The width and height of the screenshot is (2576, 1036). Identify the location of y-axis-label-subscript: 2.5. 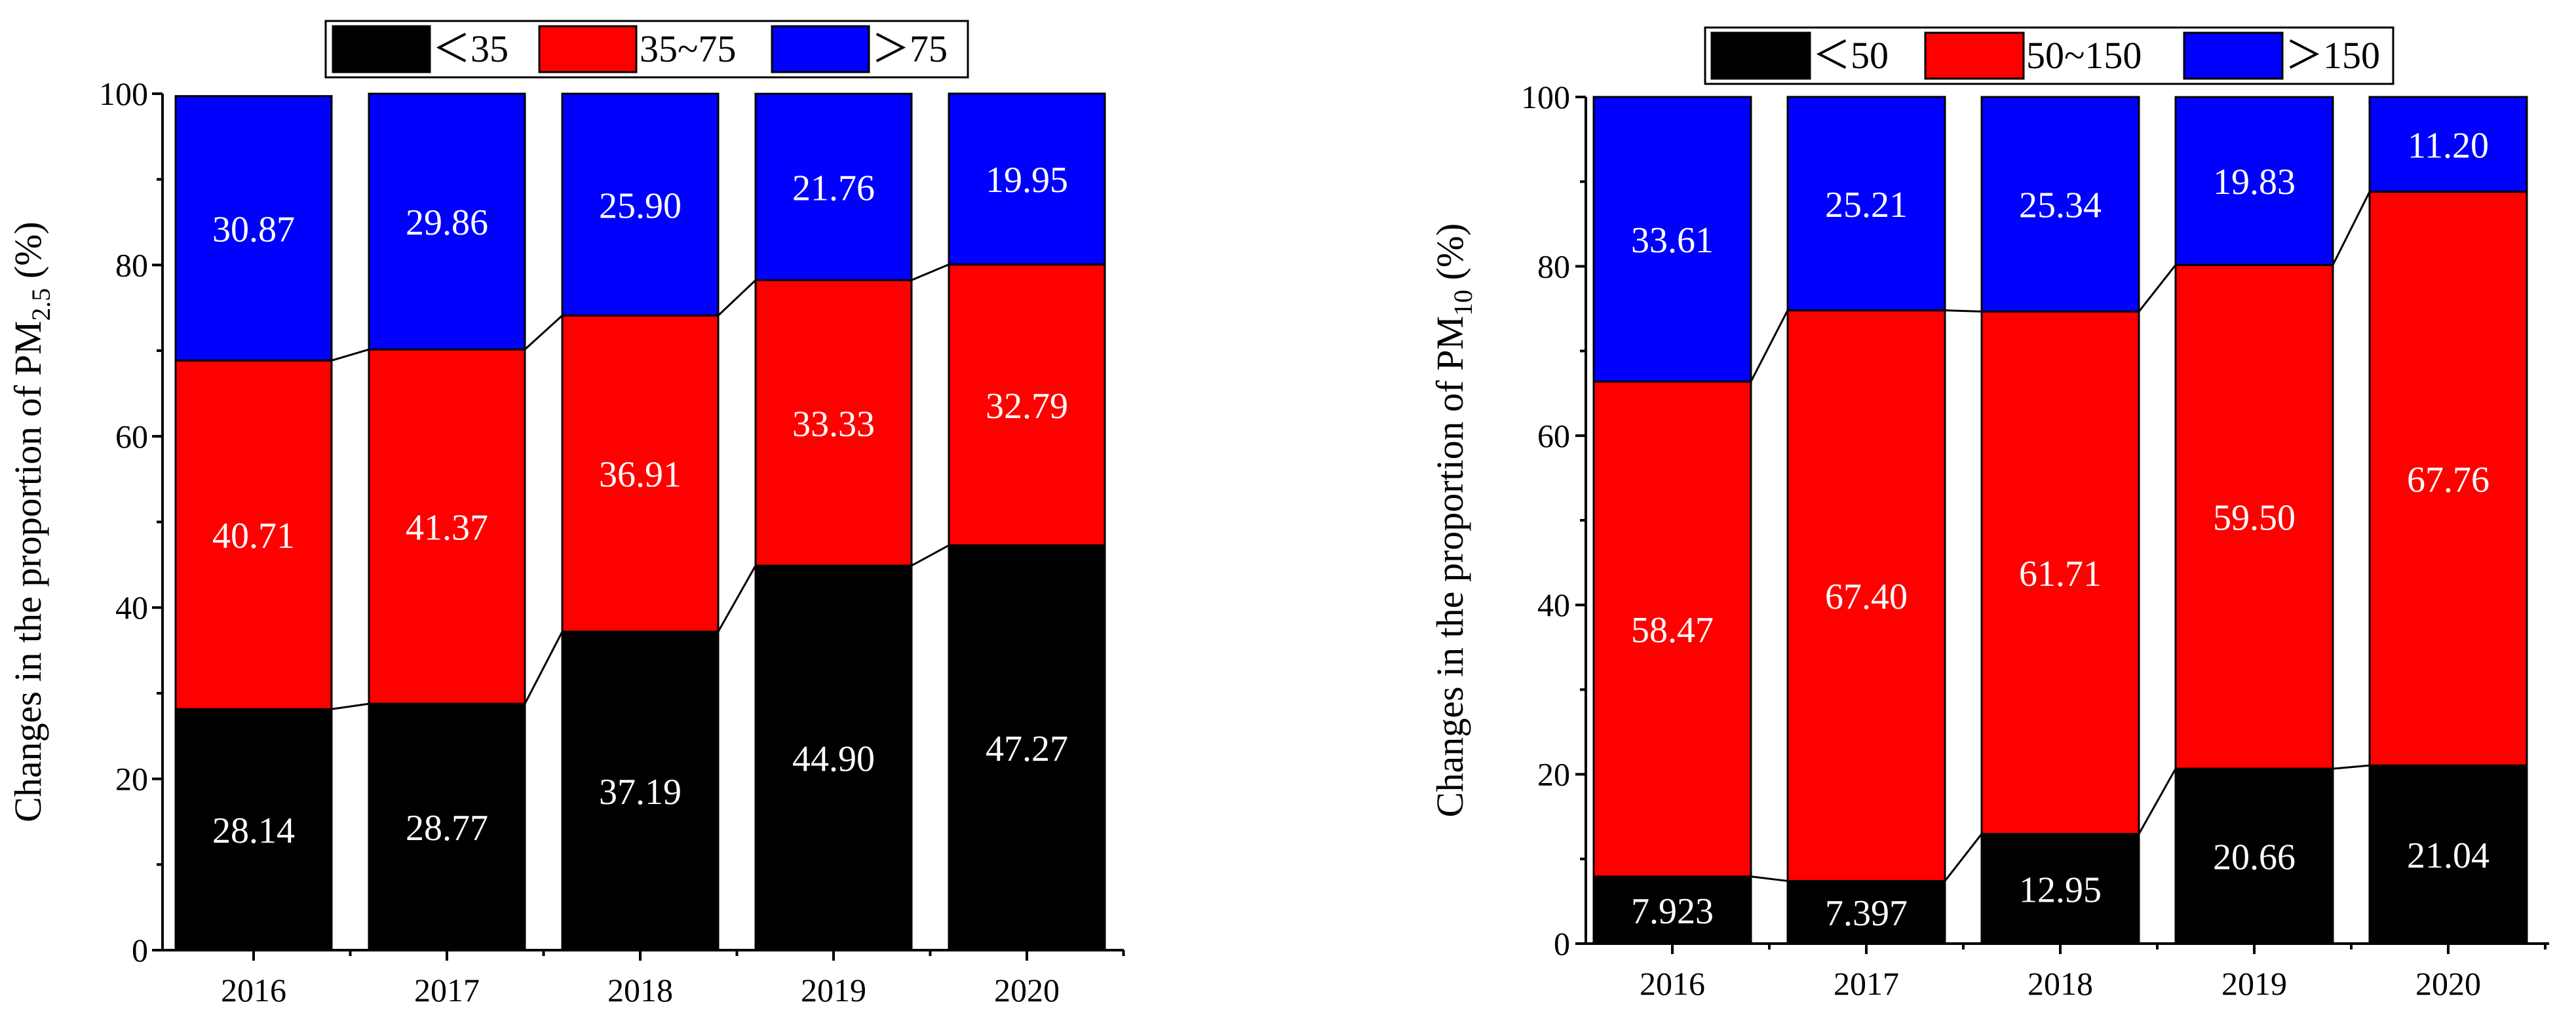
(41, 304).